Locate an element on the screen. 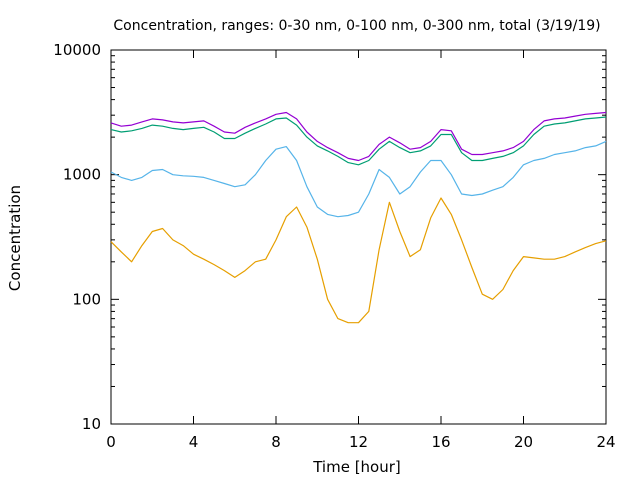 The width and height of the screenshot is (640, 480). y-tick-label: 10 is located at coordinates (91, 424).